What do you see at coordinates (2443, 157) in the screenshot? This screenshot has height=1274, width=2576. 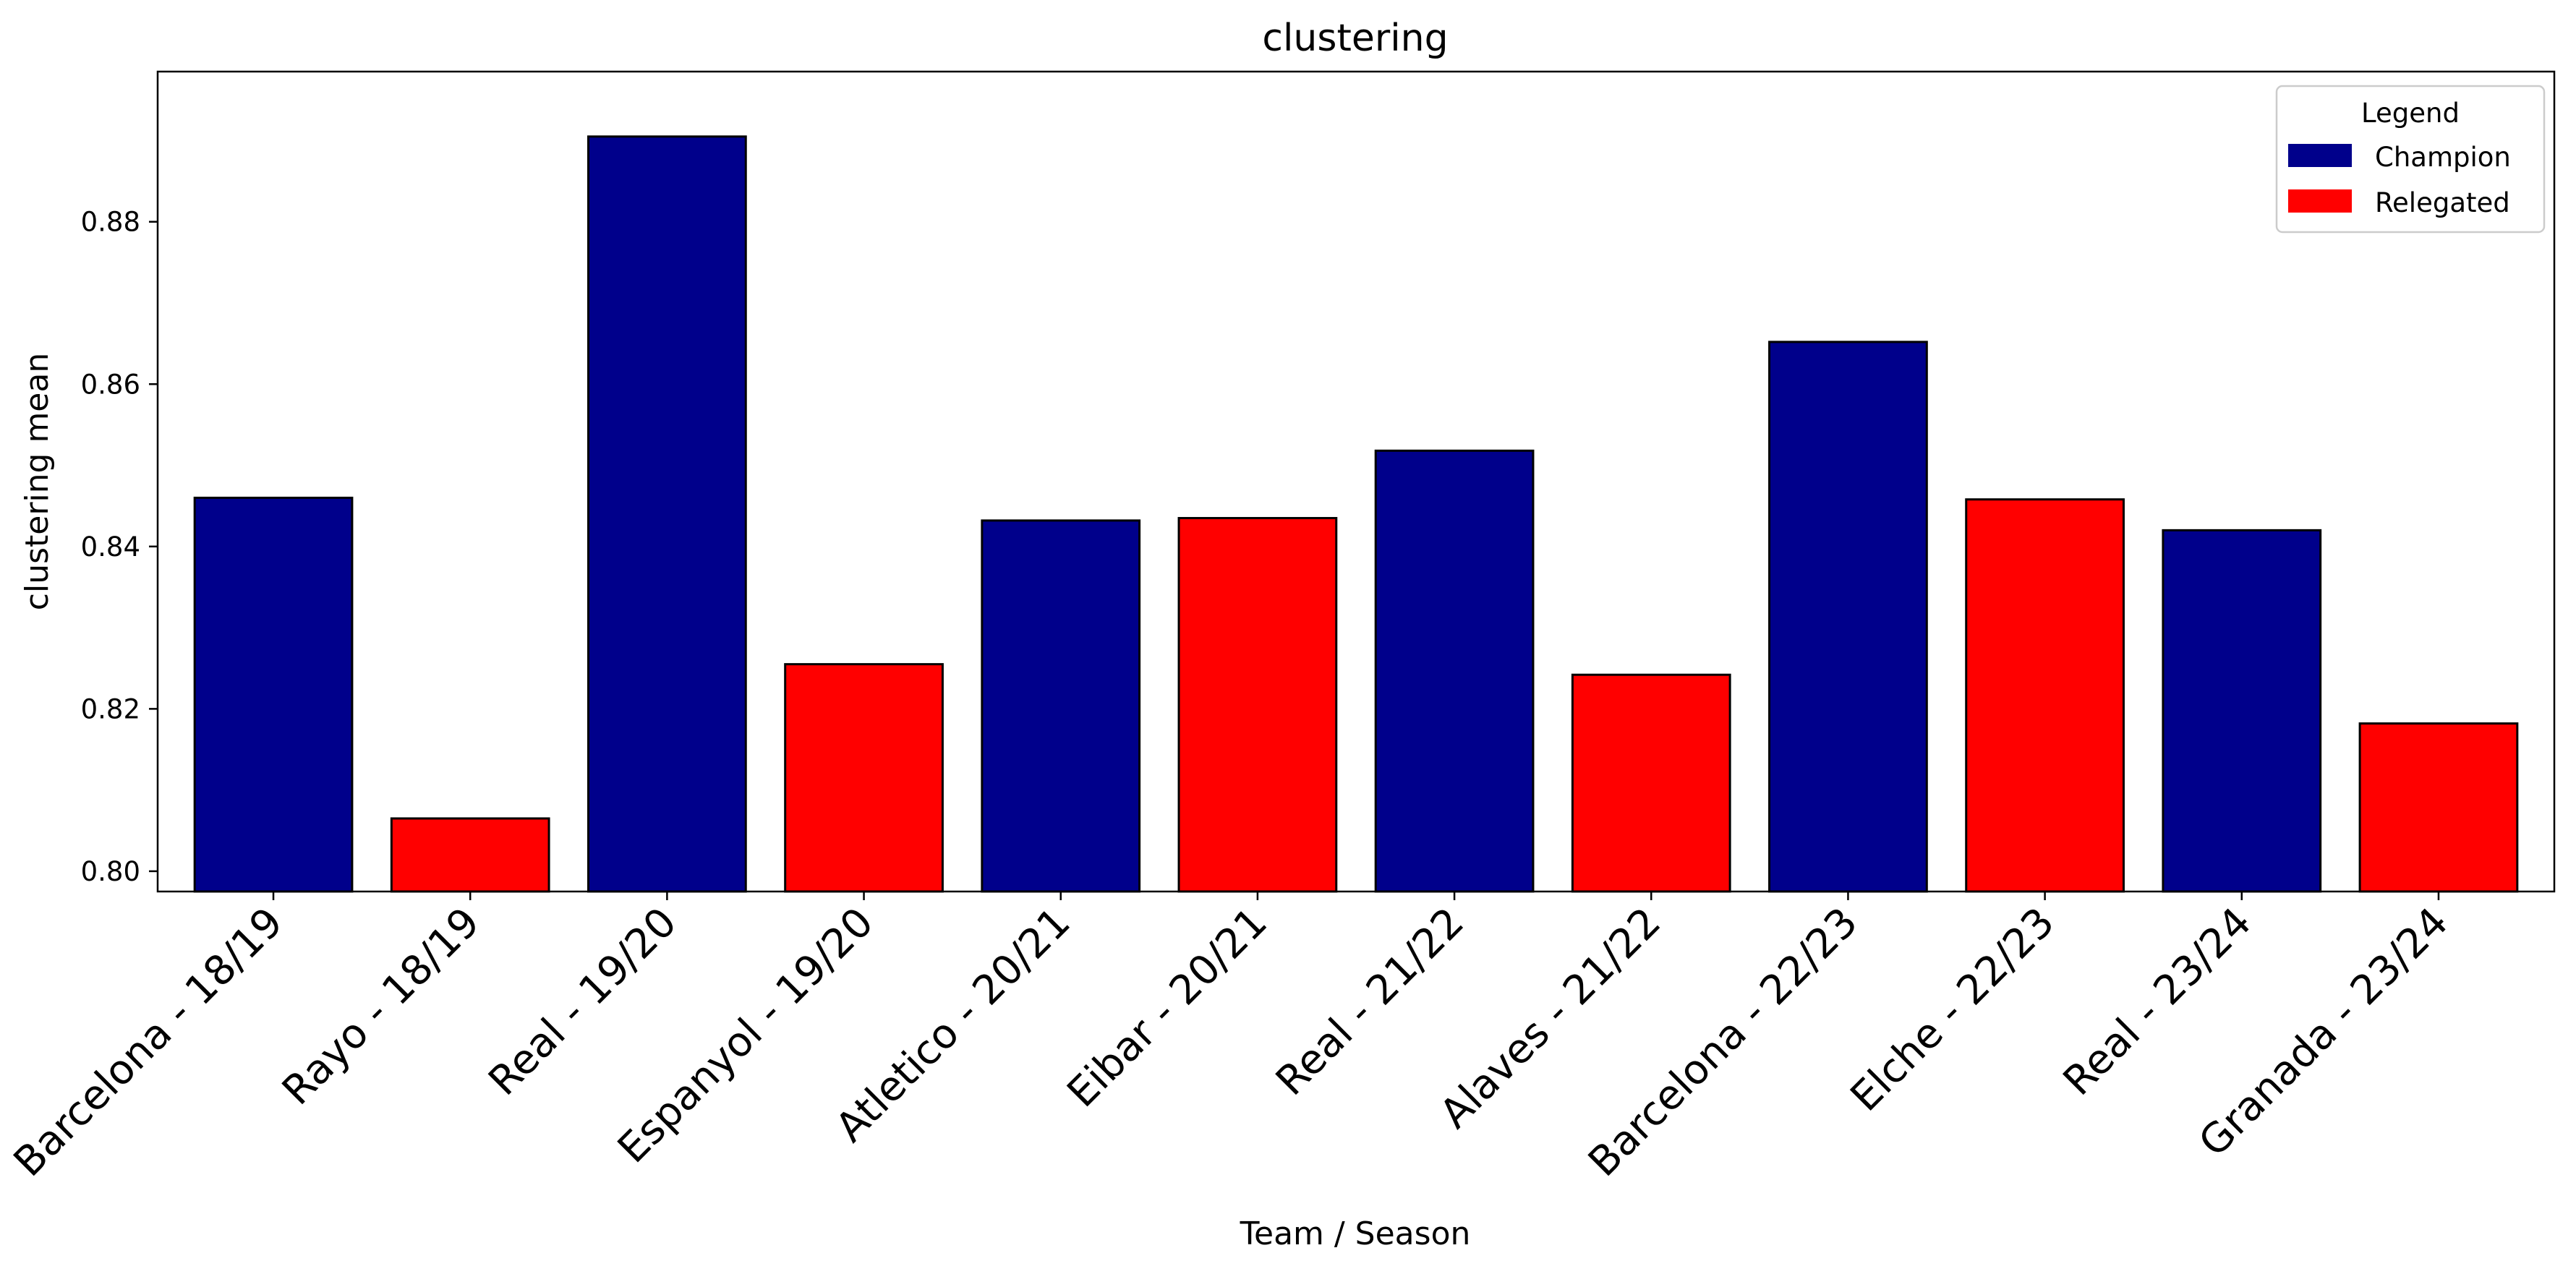 I see `legend-label-champion: Champion` at bounding box center [2443, 157].